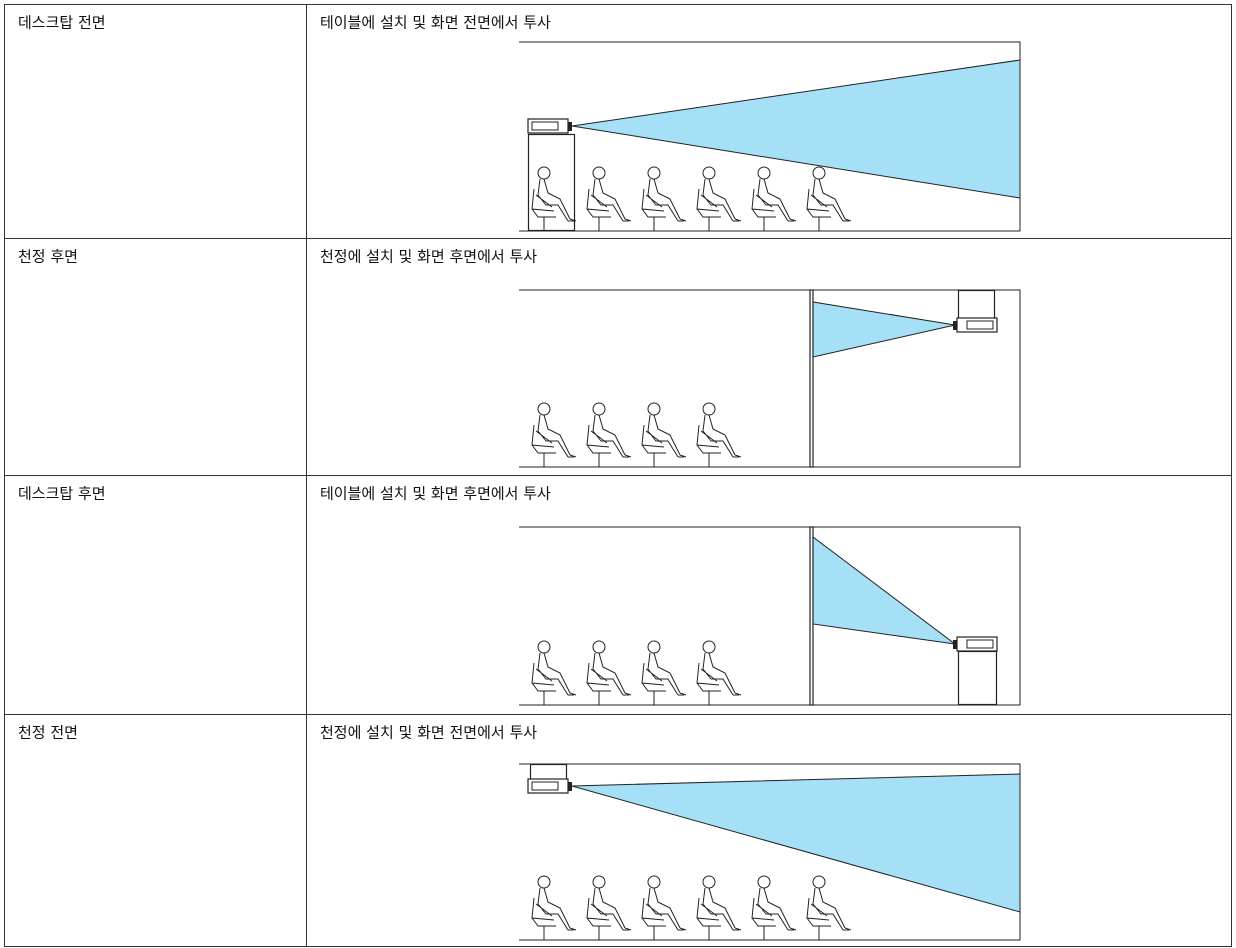 This screenshot has width=1236, height=948. What do you see at coordinates (48, 733) in the screenshot?
I see `mode-label: 천정 전면` at bounding box center [48, 733].